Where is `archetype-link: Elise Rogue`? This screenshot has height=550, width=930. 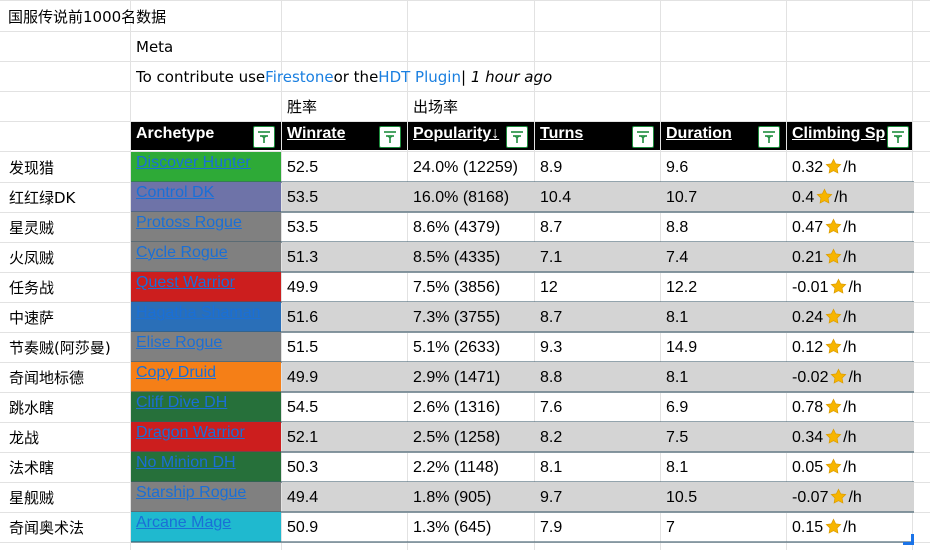 archetype-link: Elise Rogue is located at coordinates (179, 342).